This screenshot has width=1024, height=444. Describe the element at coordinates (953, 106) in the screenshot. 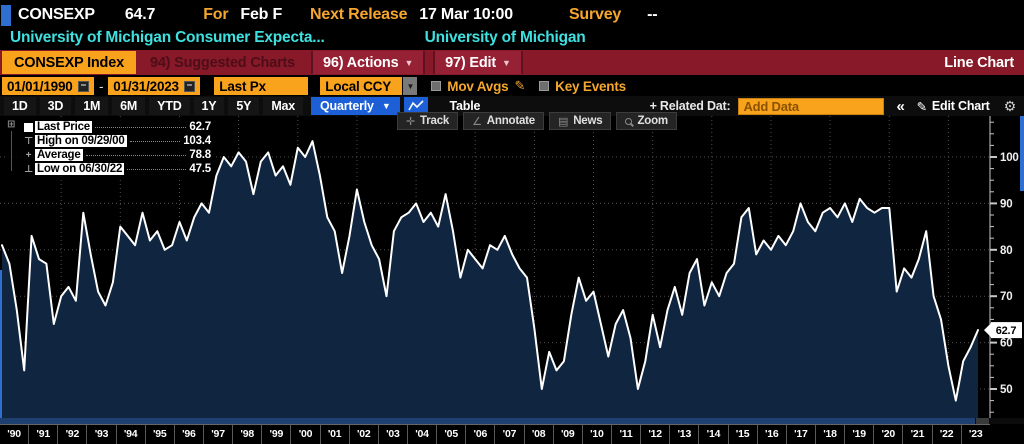

I see `edit-chart-button: ✎ Edit Chart` at that location.